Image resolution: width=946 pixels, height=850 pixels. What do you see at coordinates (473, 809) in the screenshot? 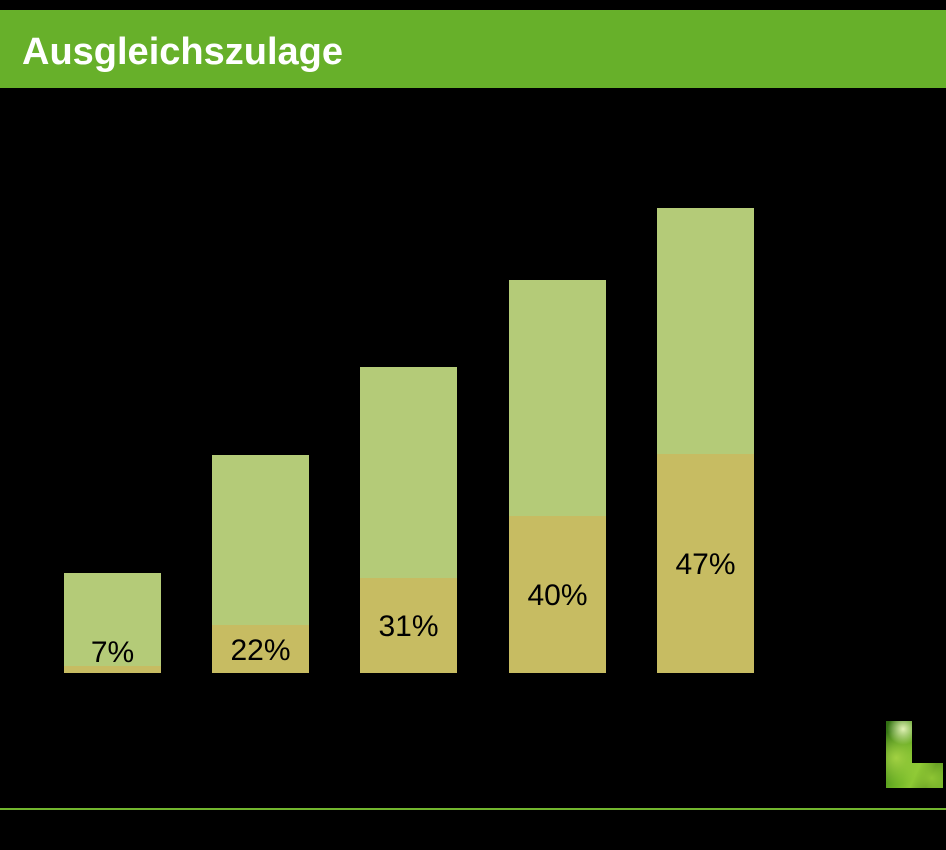
I see `footer-divider-line` at bounding box center [473, 809].